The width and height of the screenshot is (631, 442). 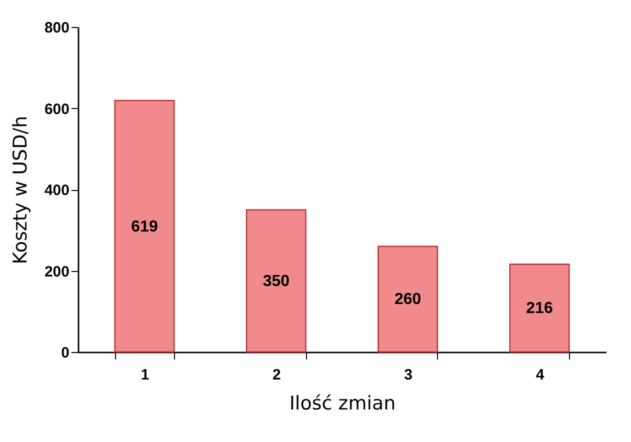 I want to click on data-label: 260, so click(x=408, y=299).